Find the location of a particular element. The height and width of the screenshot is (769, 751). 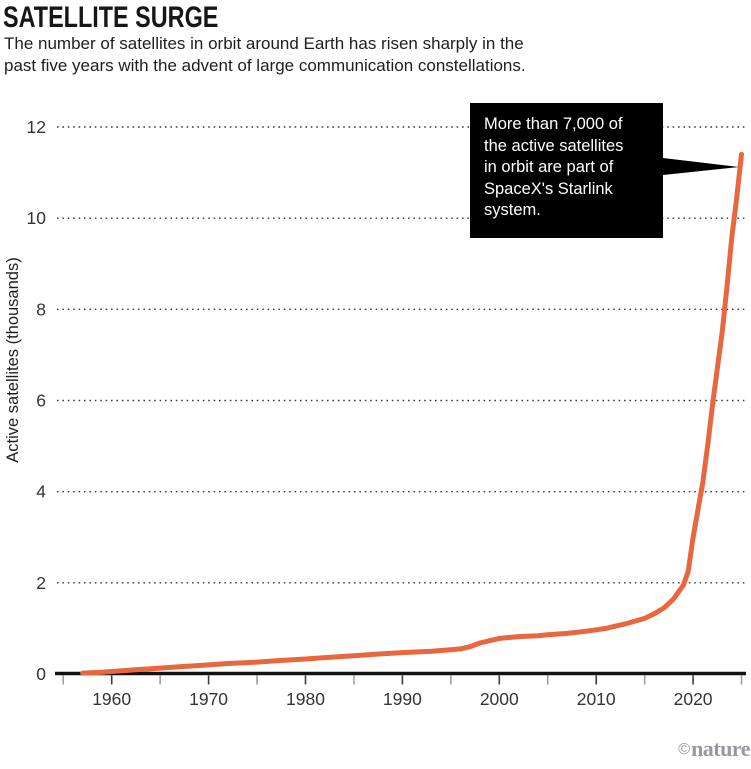

nature-logo: ©nature is located at coordinates (714, 749).